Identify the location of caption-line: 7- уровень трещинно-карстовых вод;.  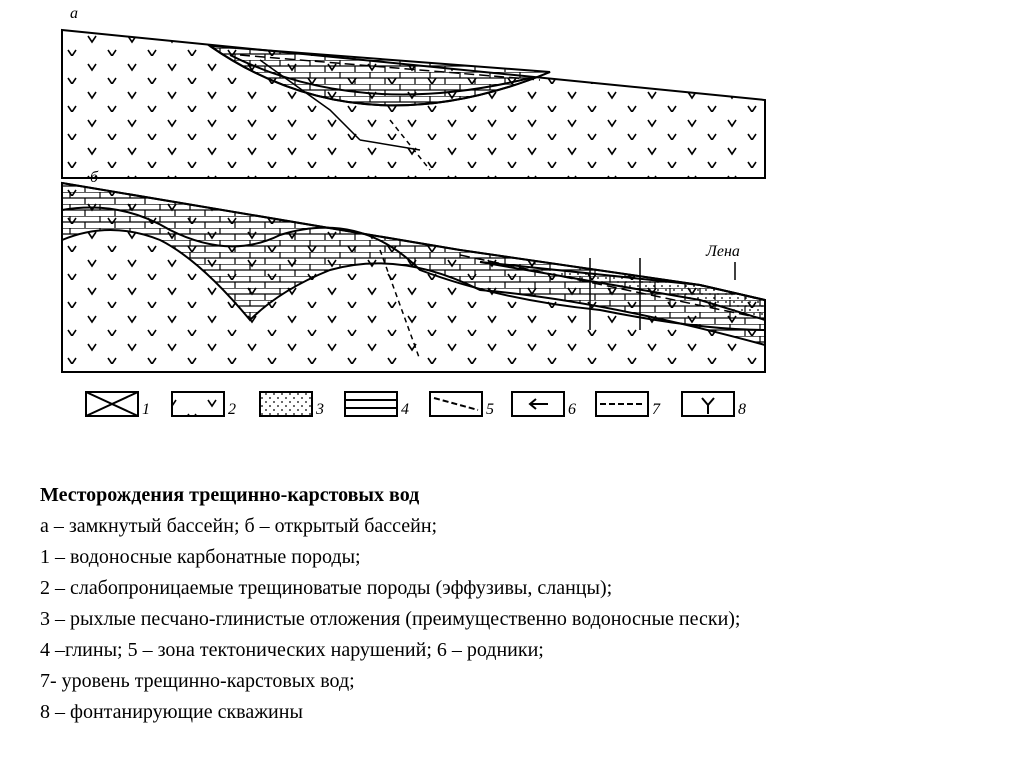
(197, 681).